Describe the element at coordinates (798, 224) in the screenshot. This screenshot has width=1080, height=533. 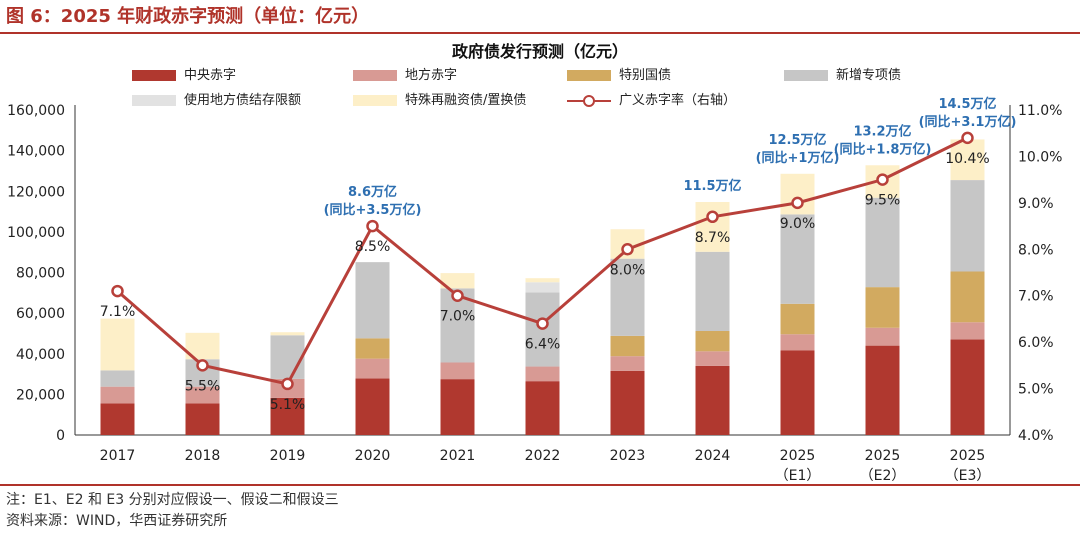
I see `deficit-ratio-label: 9.0%` at that location.